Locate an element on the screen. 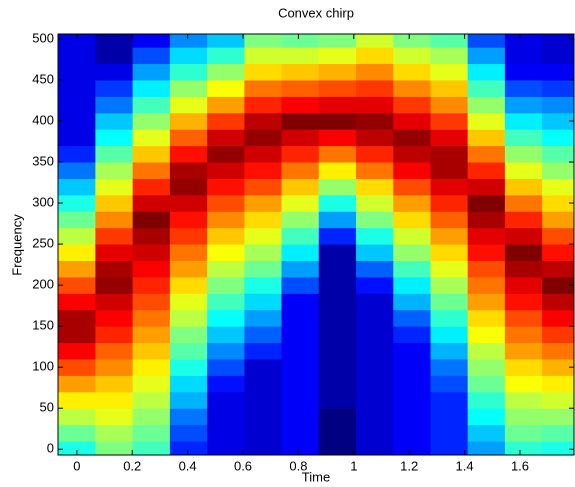  x-axis-label: Time is located at coordinates (316, 476).